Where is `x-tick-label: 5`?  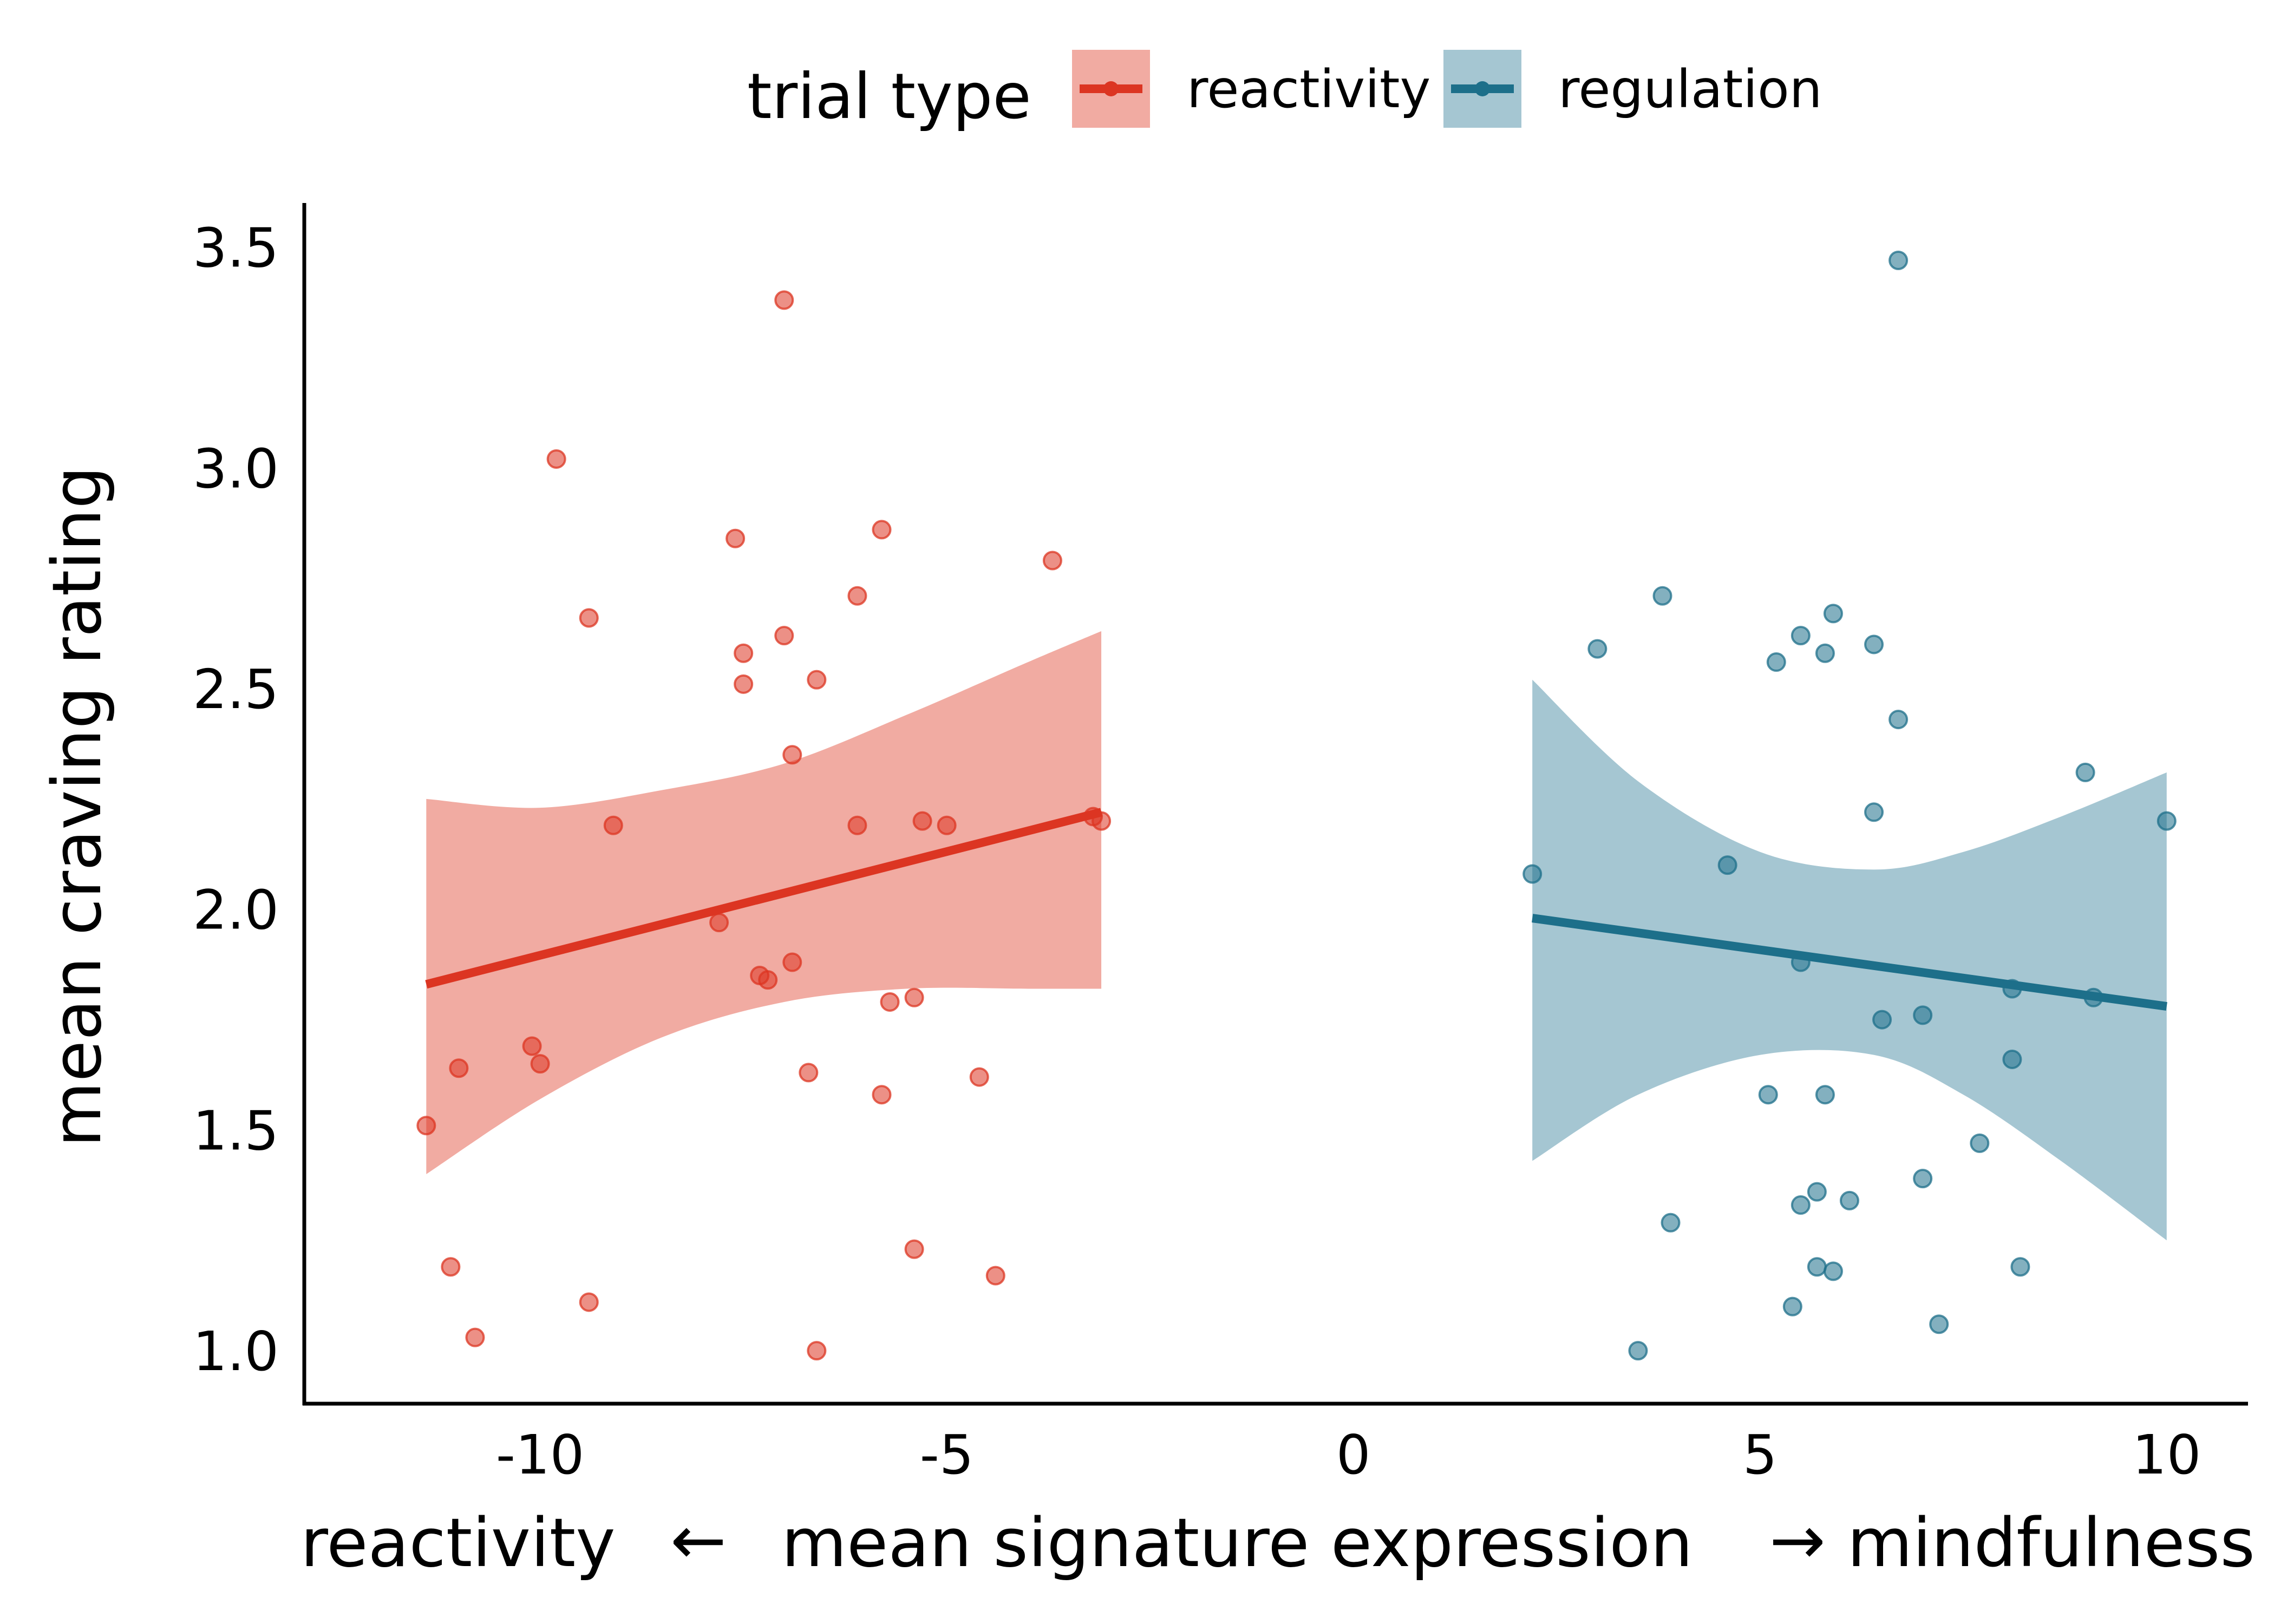 x-tick-label: 5 is located at coordinates (1761, 1455).